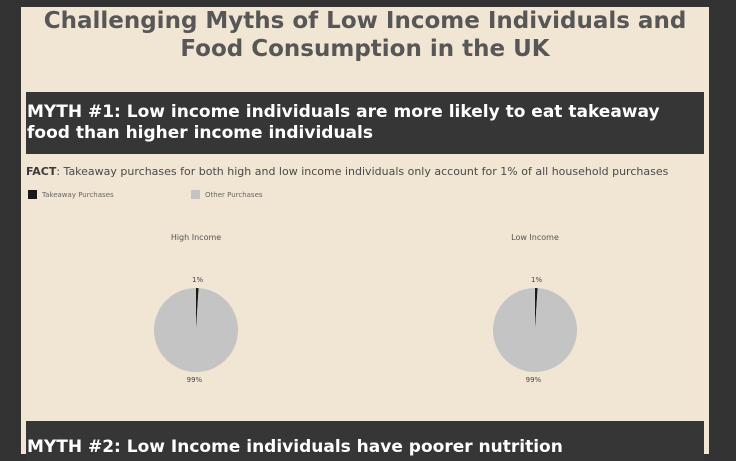 This screenshot has width=736, height=461. I want to click on legend-item-other: Other Purchases, so click(227, 194).